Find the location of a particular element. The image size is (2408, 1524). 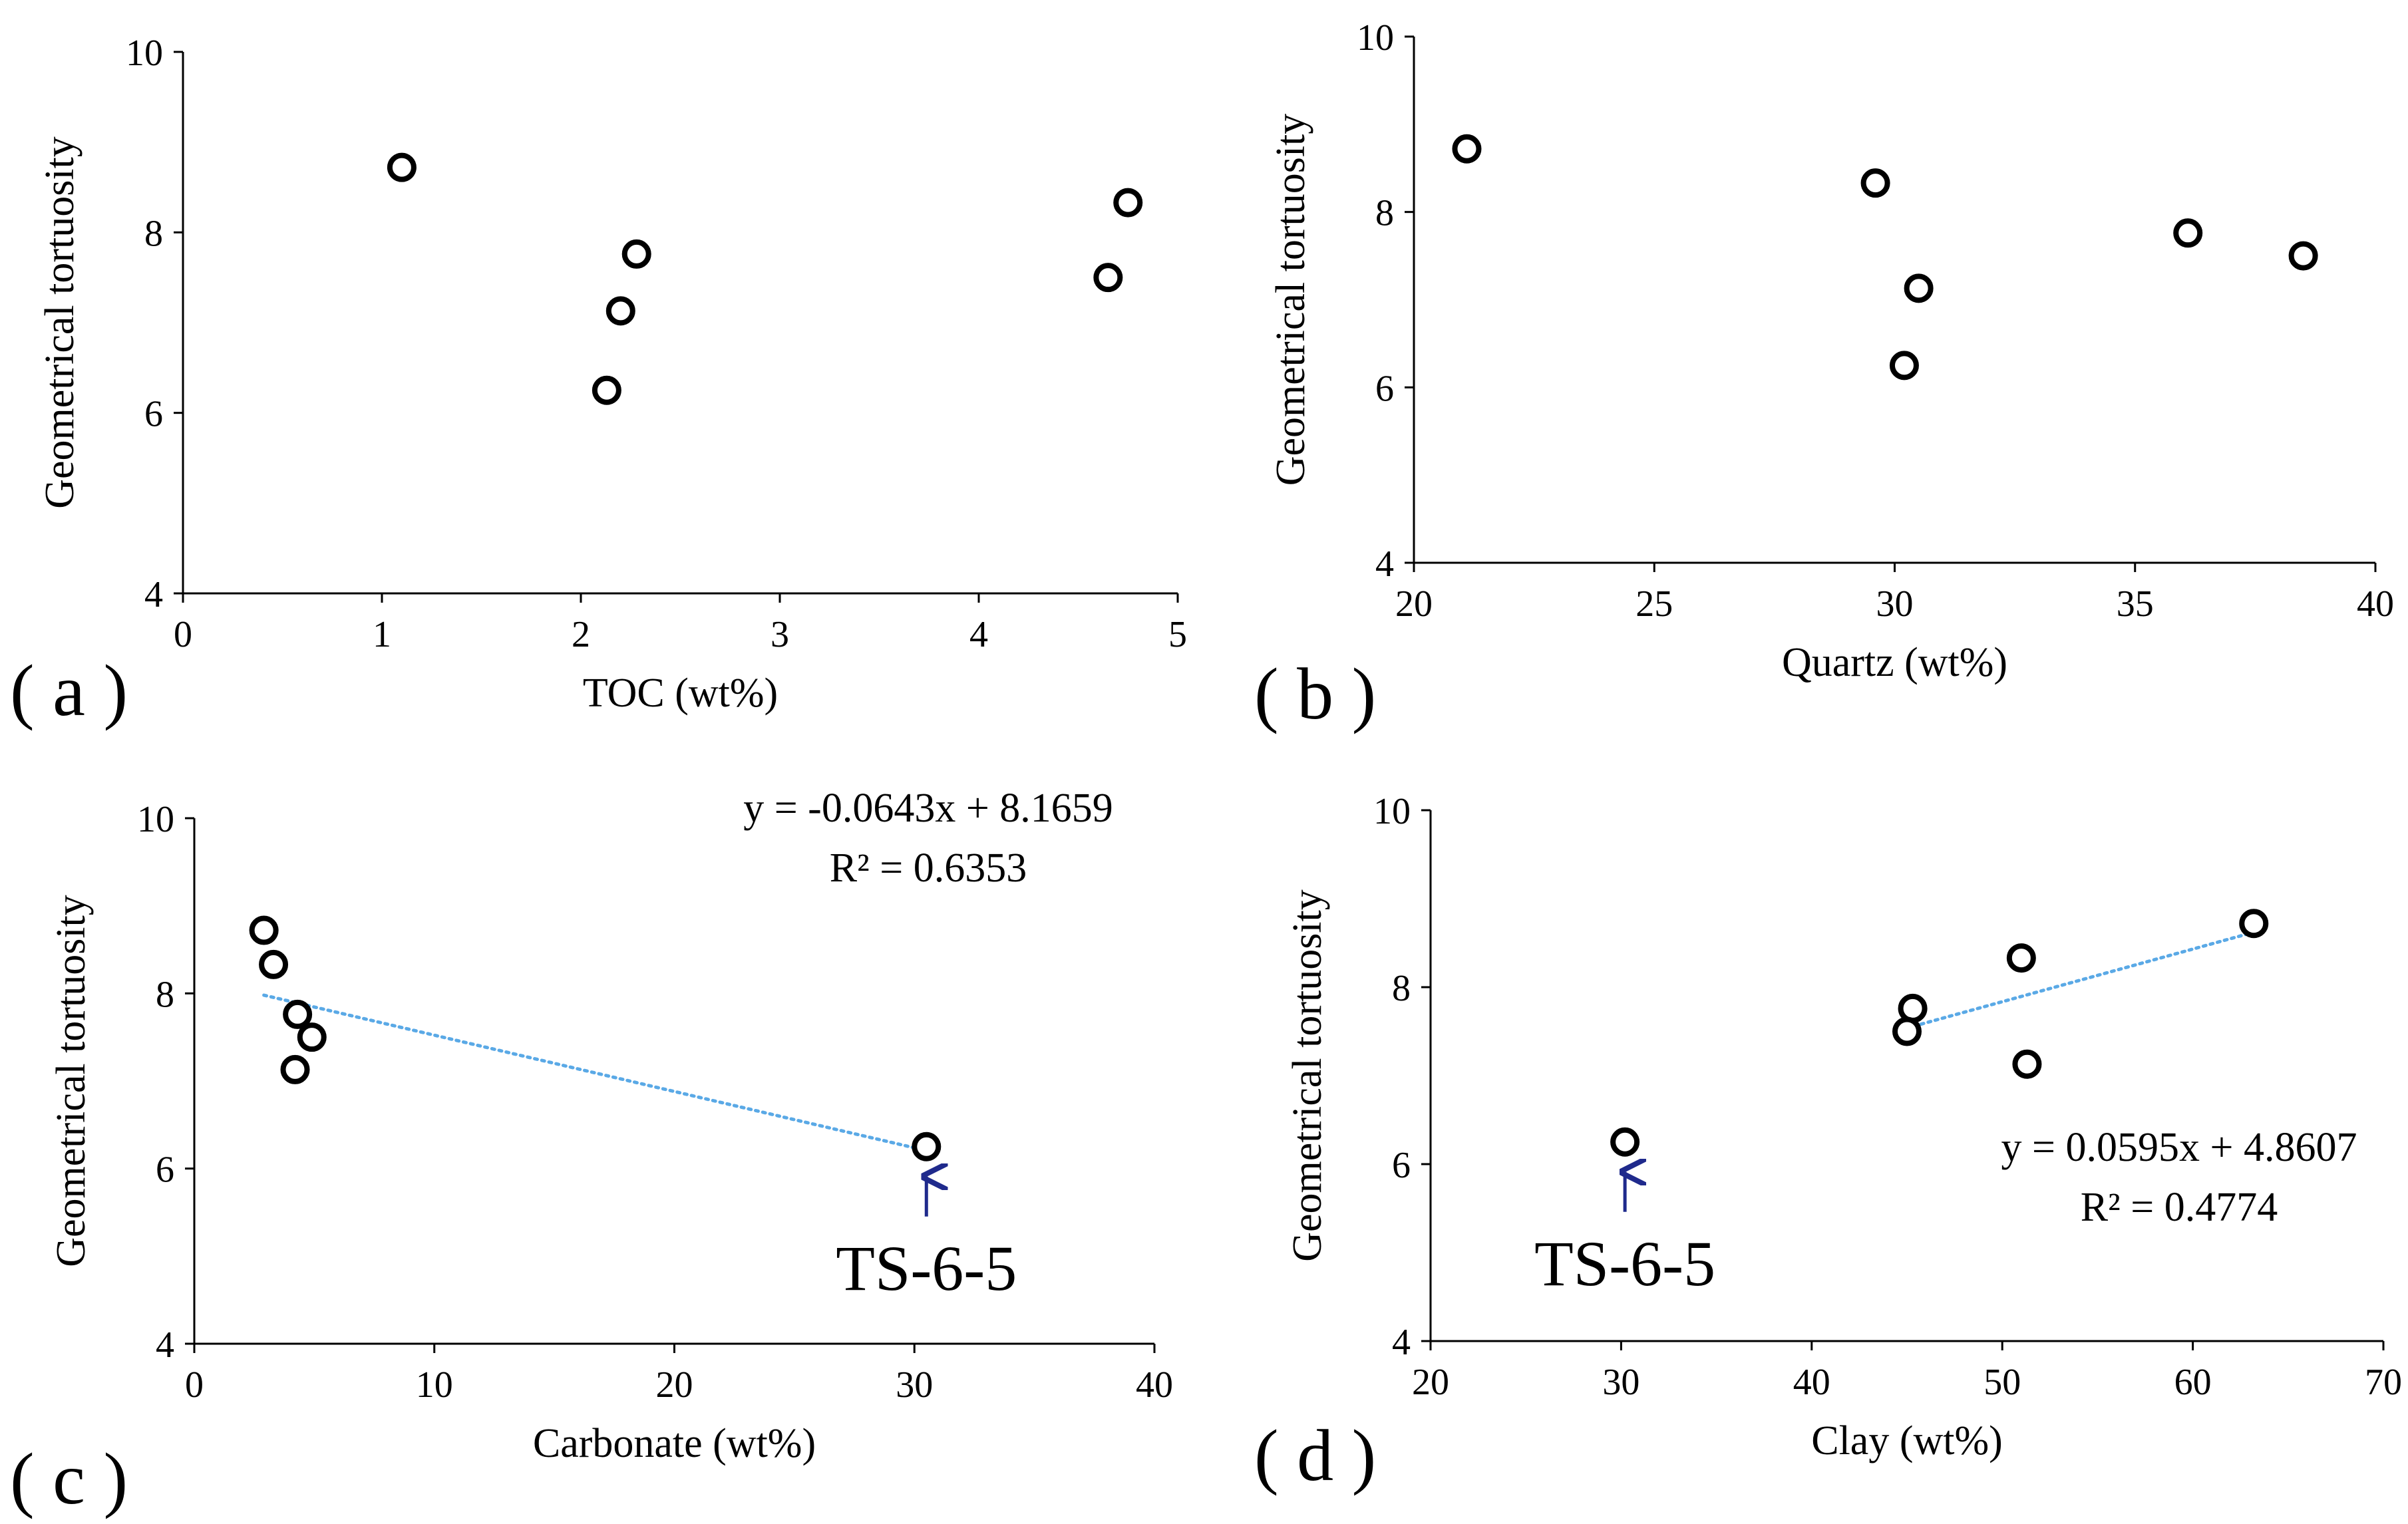

x-tick-label: 1 is located at coordinates (382, 634).